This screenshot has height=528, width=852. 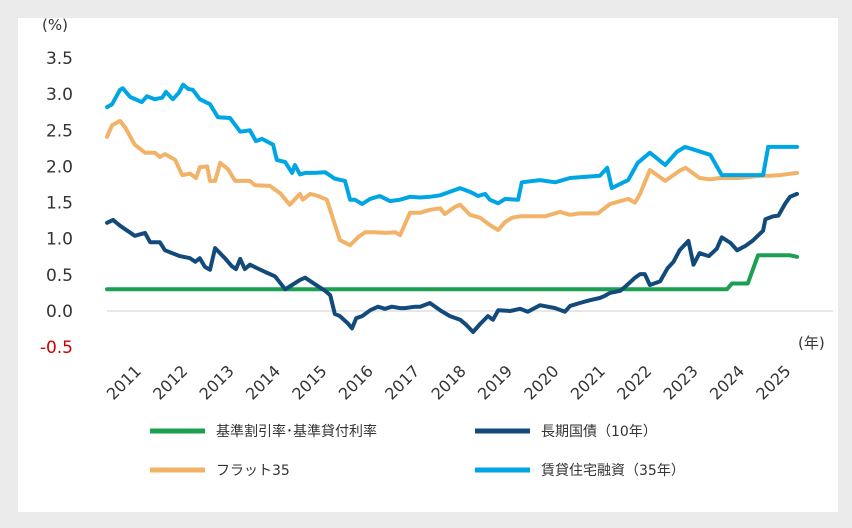 I want to click on y-axis-unit-label: (%), so click(x=55, y=25).